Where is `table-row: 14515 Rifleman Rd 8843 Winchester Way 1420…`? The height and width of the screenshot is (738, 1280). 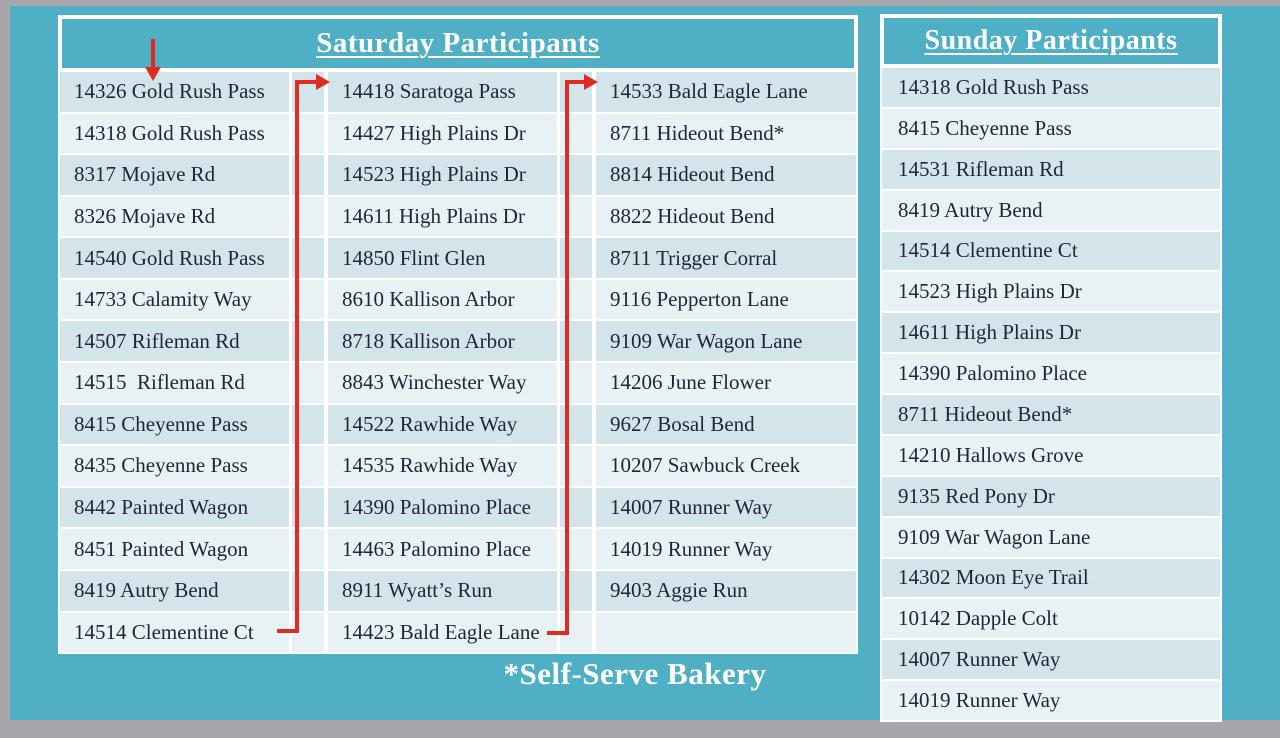 table-row: 14515 Rifleman Rd 8843 Winchester Way 1420… is located at coordinates (458, 384).